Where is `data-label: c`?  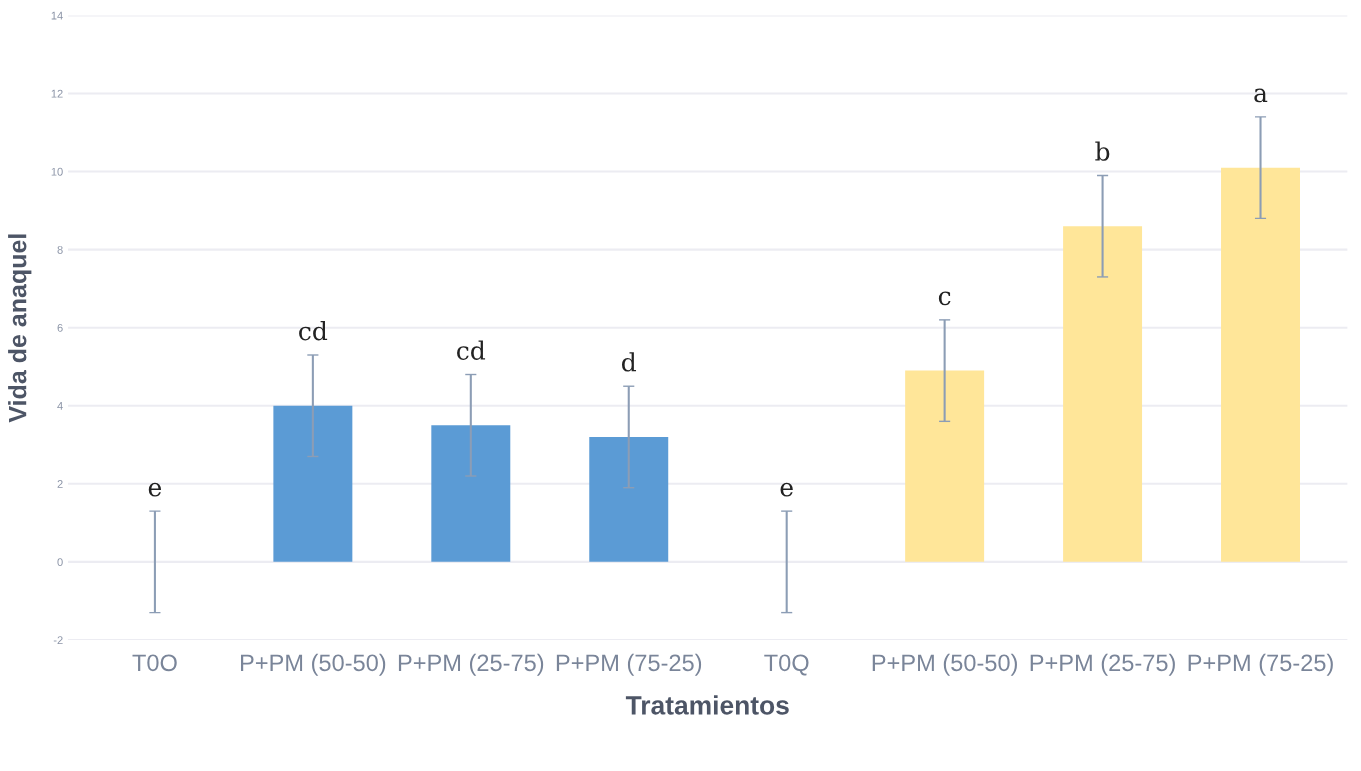
data-label: c is located at coordinates (944, 298).